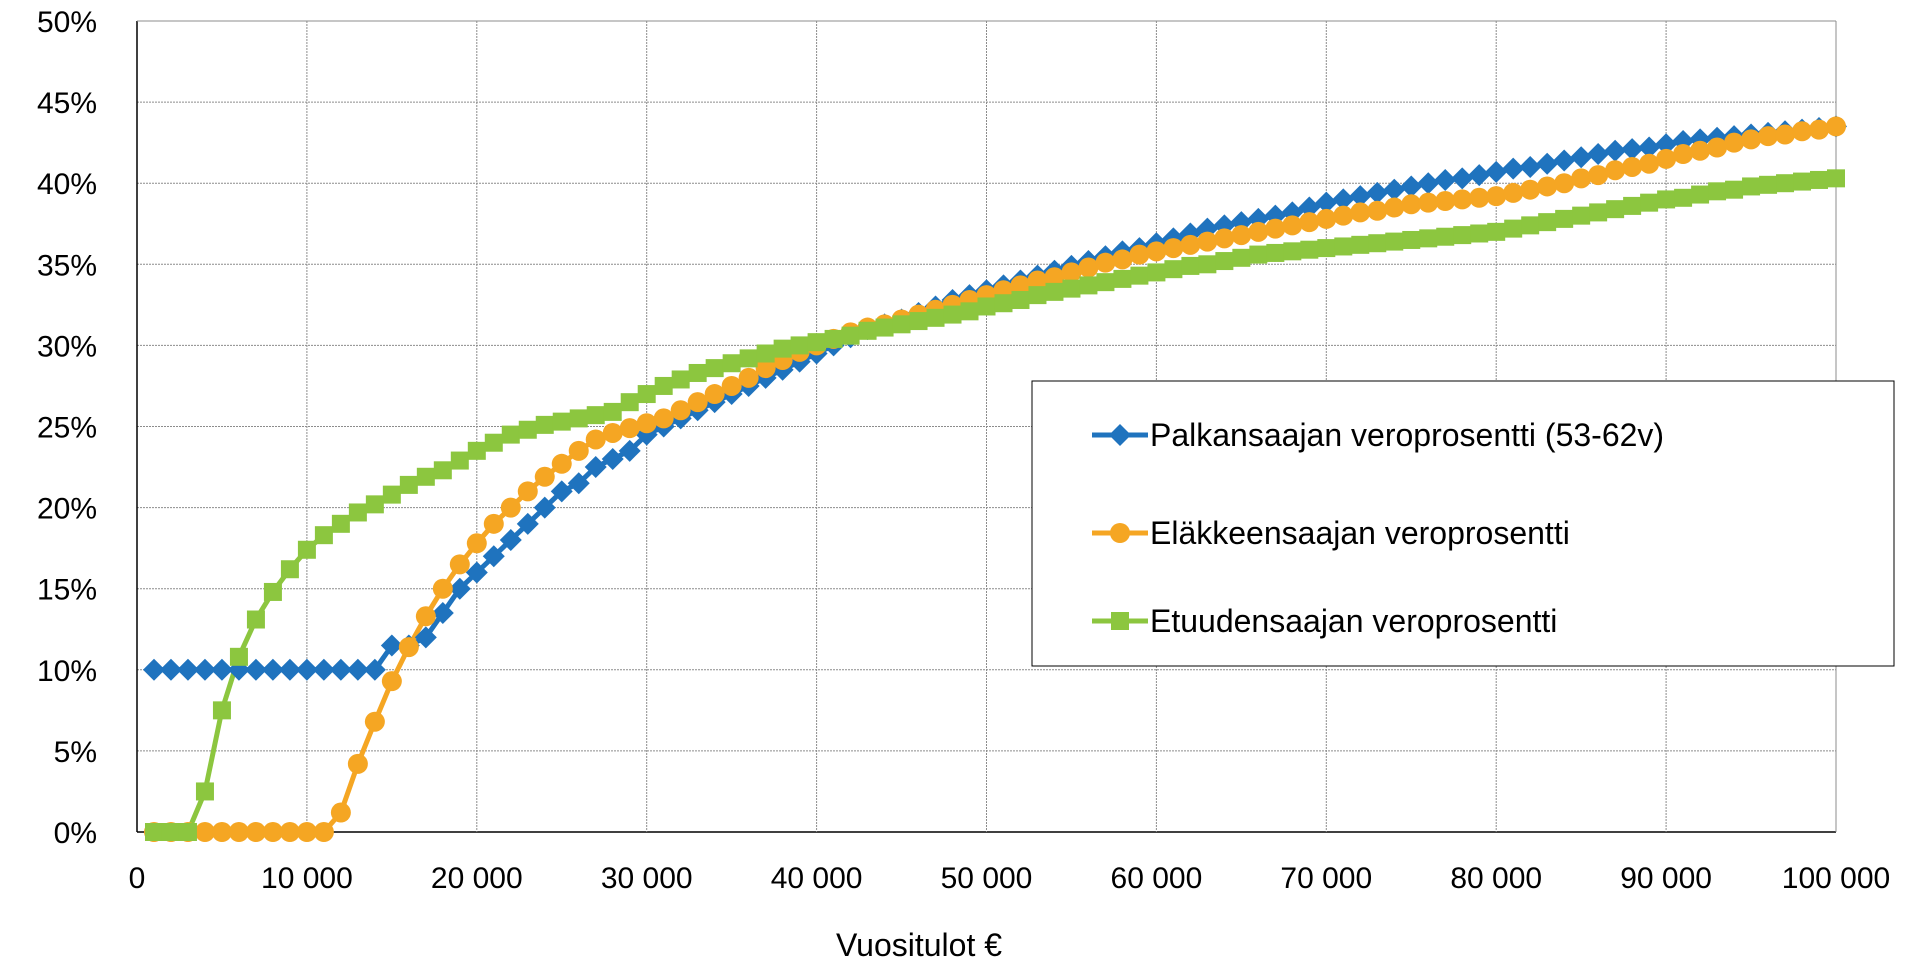 The width and height of the screenshot is (1914, 965). I want to click on y-axis-tick-labels: 0% 5% 10% 15% 20% 25% 30% 35% 40% 45% 50%, so click(67, 428).